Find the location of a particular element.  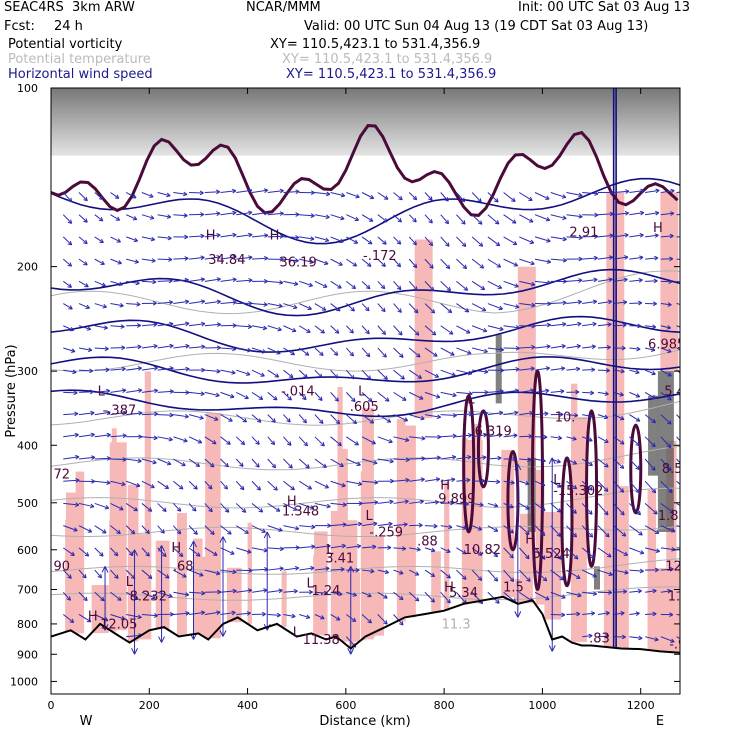

contour-annotation: 6.319 is located at coordinates (493, 431).